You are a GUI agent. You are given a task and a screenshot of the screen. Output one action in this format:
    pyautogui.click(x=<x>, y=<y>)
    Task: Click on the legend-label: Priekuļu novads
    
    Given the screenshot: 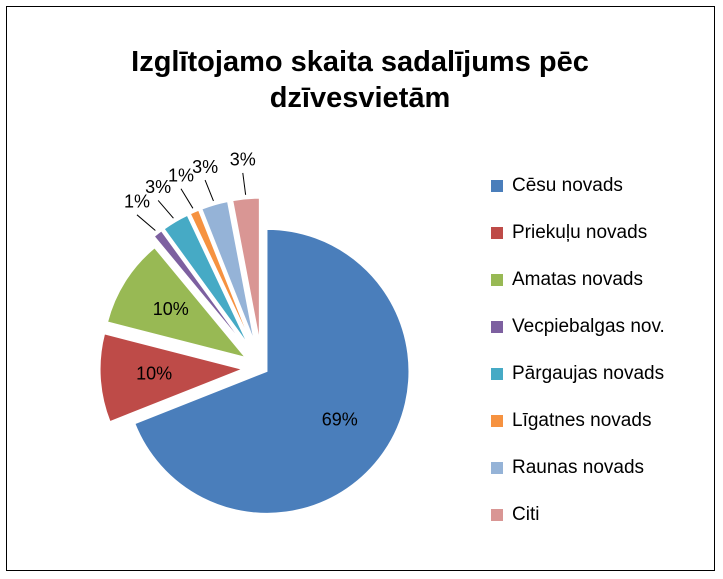 What is the action you would take?
    pyautogui.click(x=579, y=232)
    